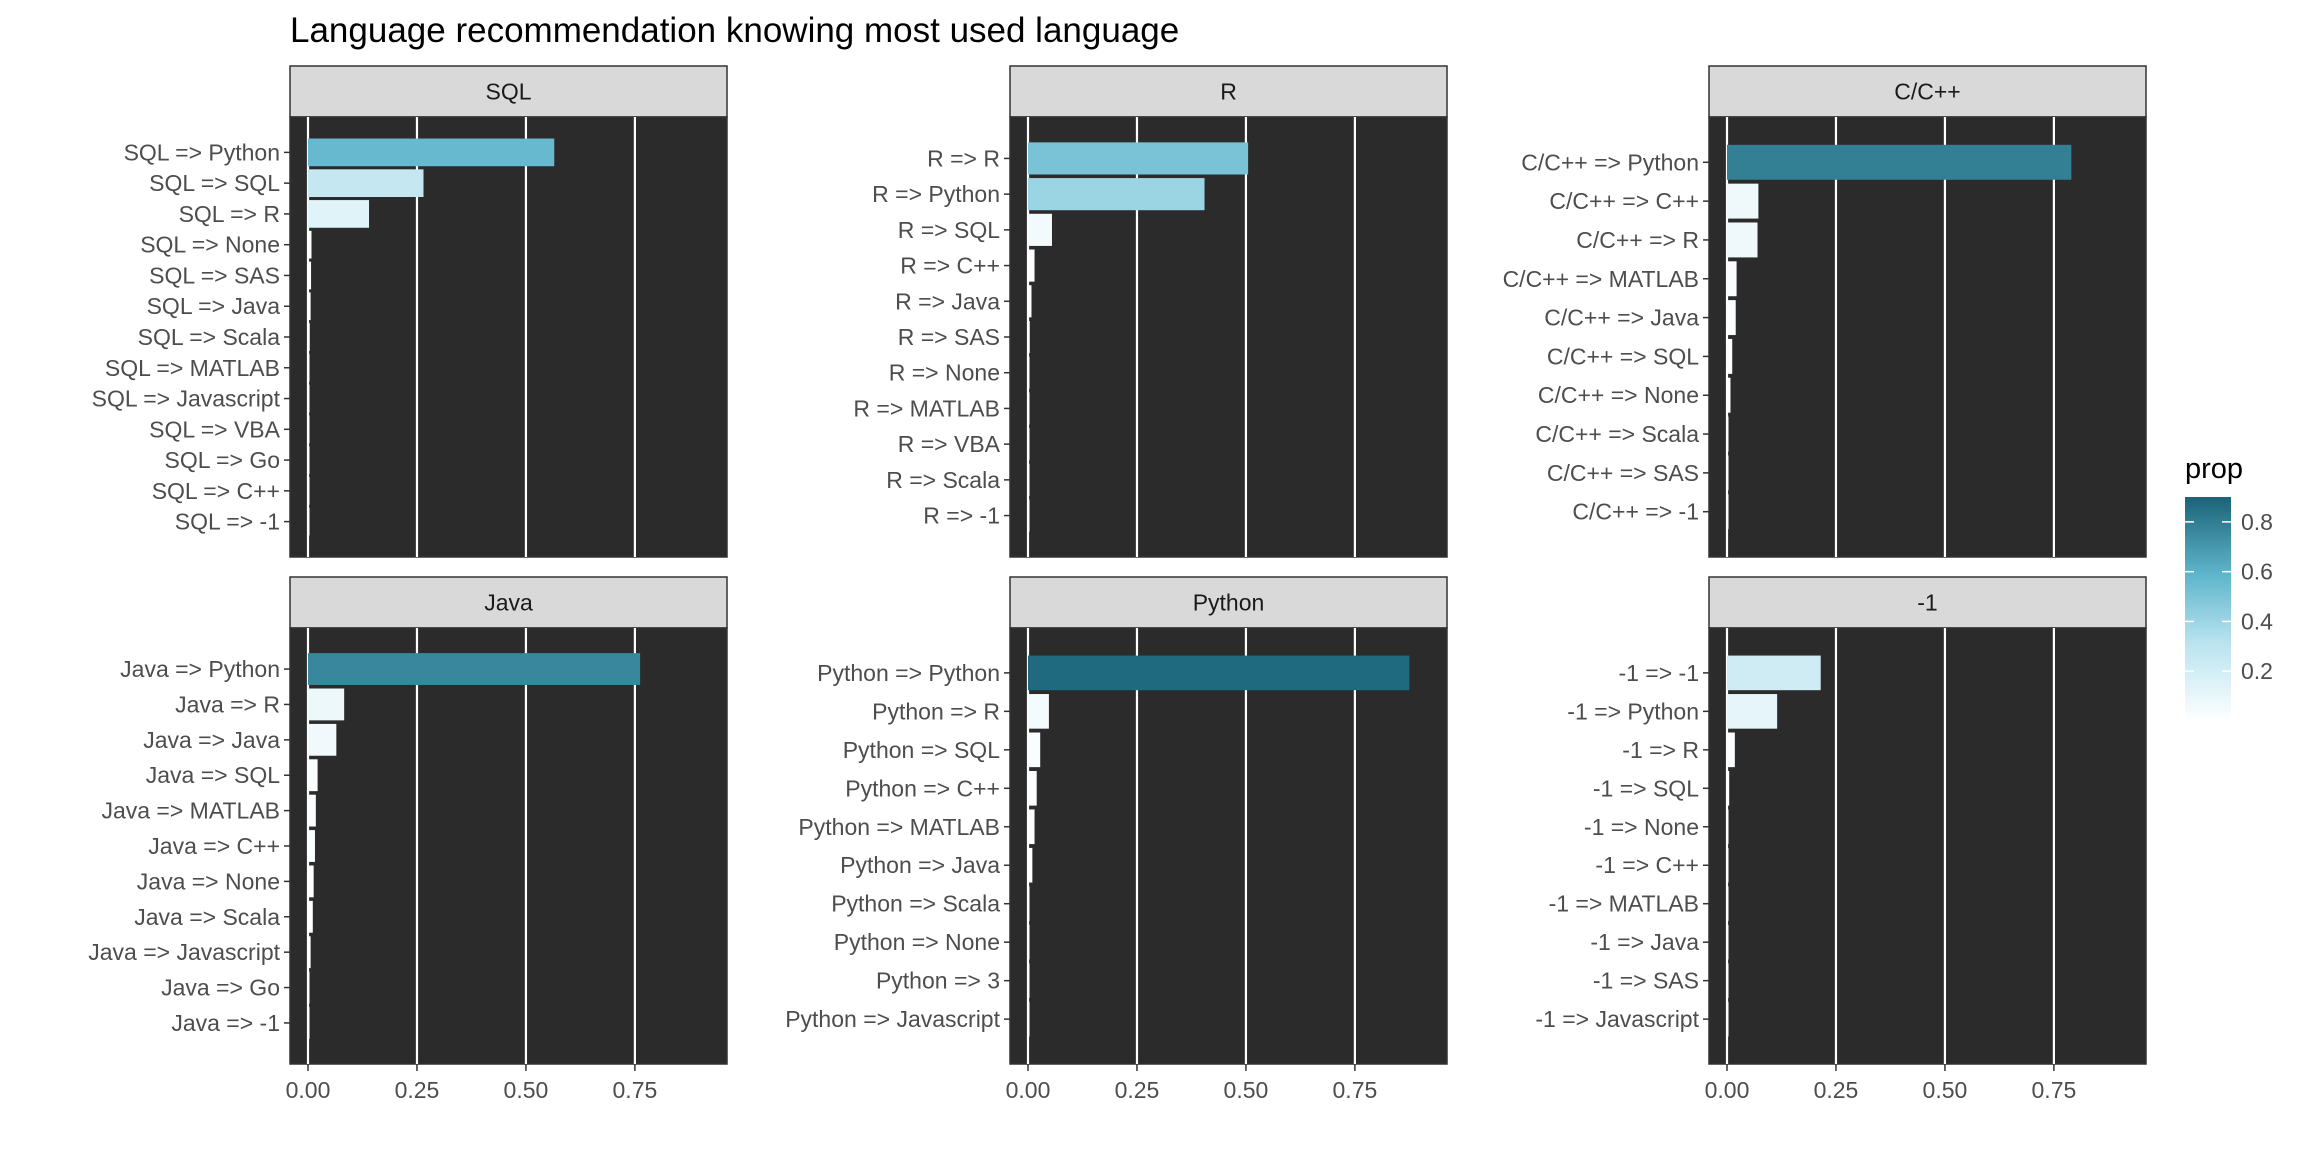 The image size is (2304, 1152). I want to click on y-tick-label: SQL => Go, so click(223, 460).